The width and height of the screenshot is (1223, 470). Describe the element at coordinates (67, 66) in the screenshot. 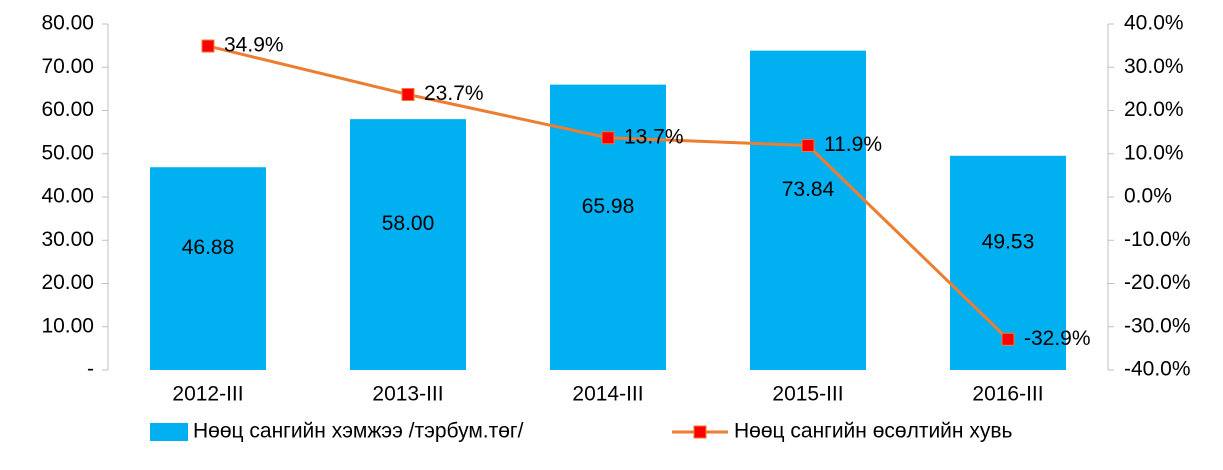

I see `y-tick-label: 70.00` at that location.